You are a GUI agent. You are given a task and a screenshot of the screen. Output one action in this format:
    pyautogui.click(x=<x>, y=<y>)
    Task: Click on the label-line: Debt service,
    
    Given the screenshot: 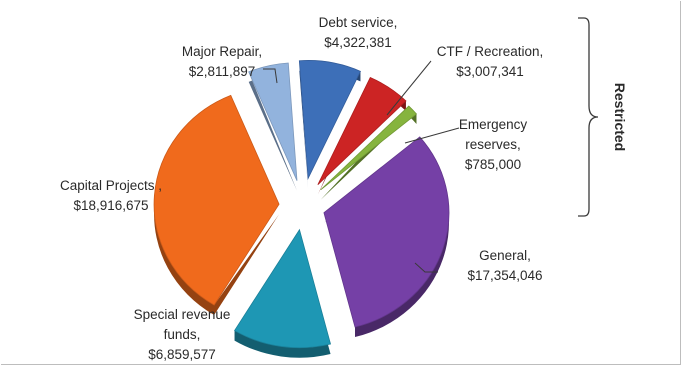 What is the action you would take?
    pyautogui.click(x=358, y=22)
    